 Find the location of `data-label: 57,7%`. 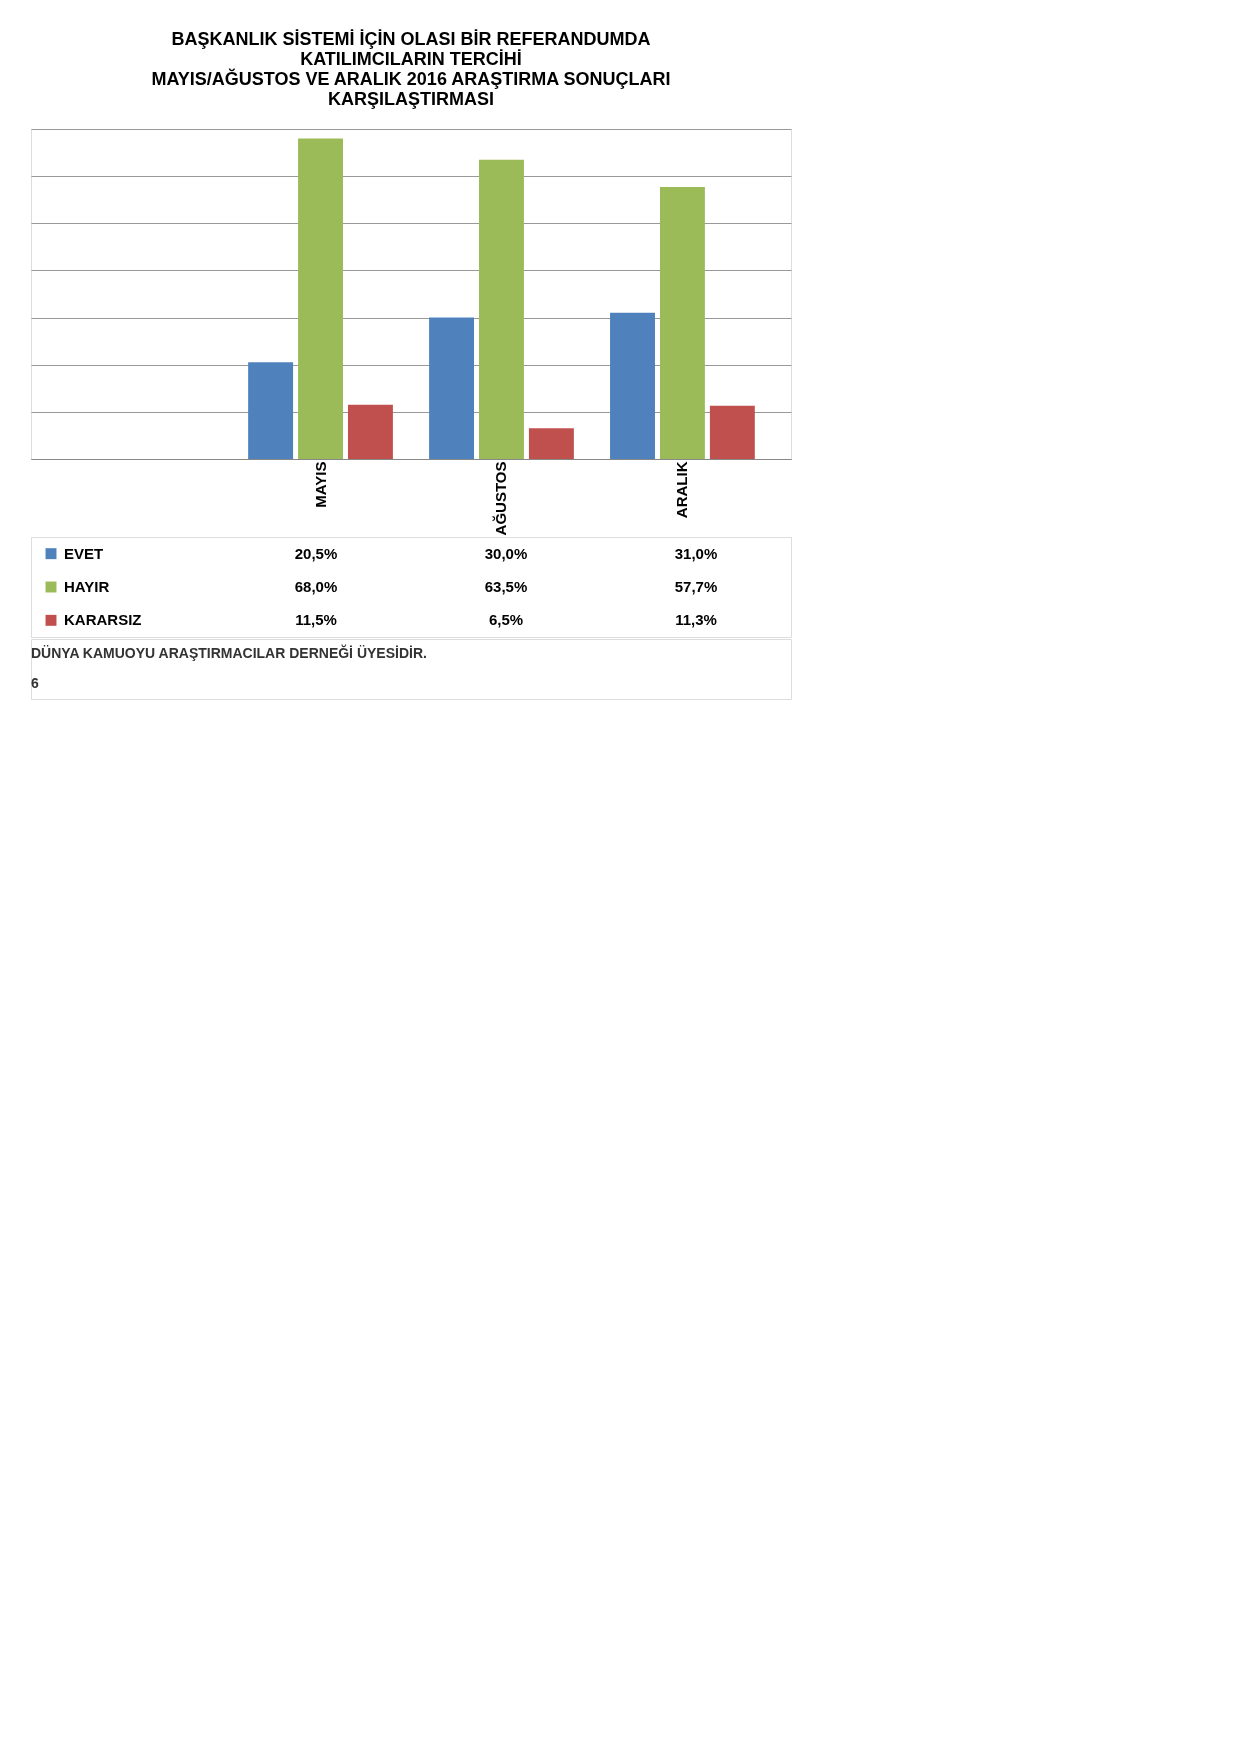

data-label: 57,7% is located at coordinates (696, 586).